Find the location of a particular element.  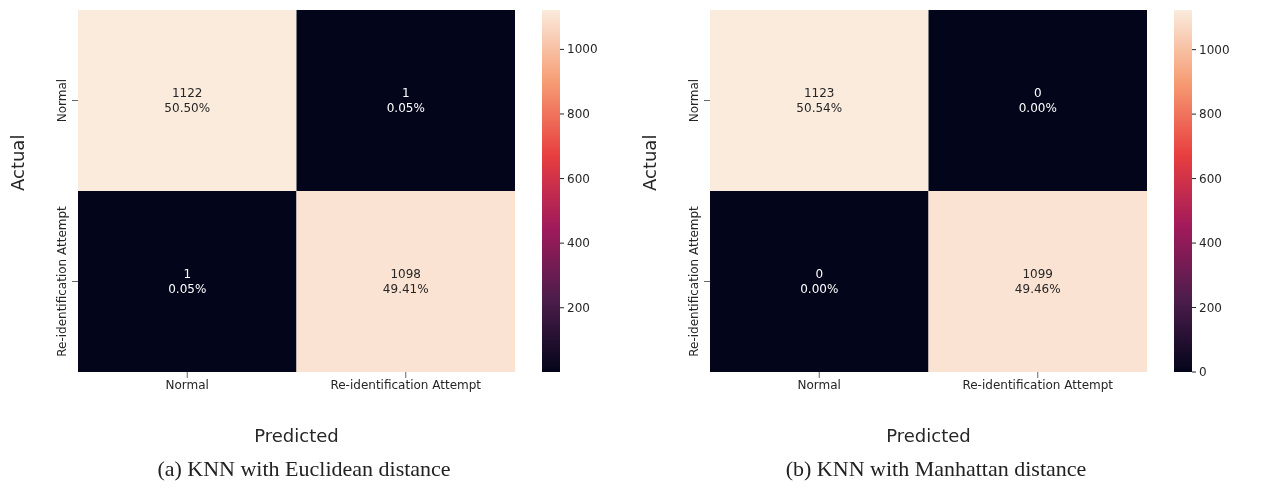

data-label: 1123 50.54% is located at coordinates (819, 100).